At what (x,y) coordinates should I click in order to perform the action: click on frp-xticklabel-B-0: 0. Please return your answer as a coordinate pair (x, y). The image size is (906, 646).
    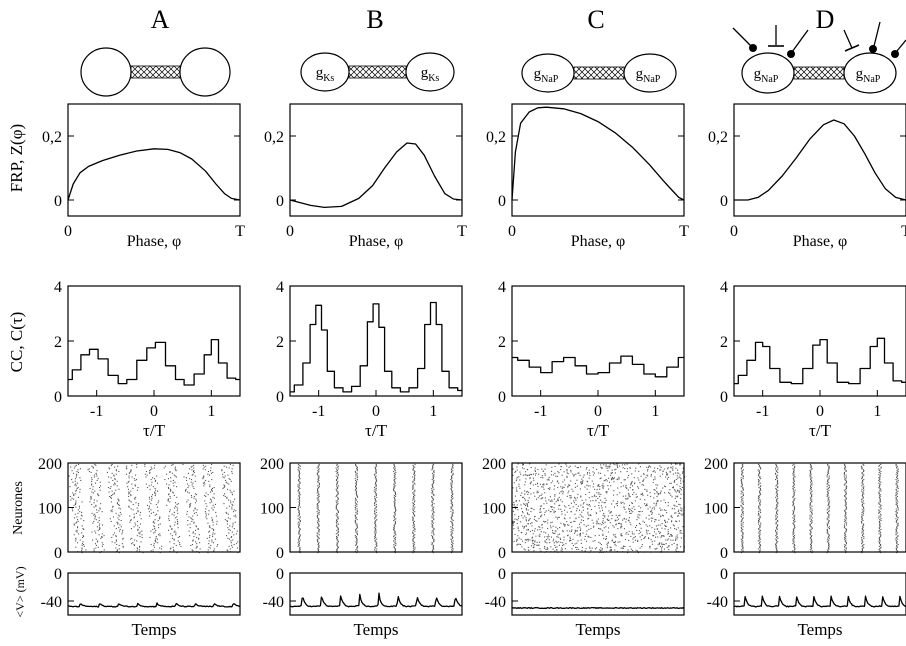
    Looking at the image, I should click on (290, 231).